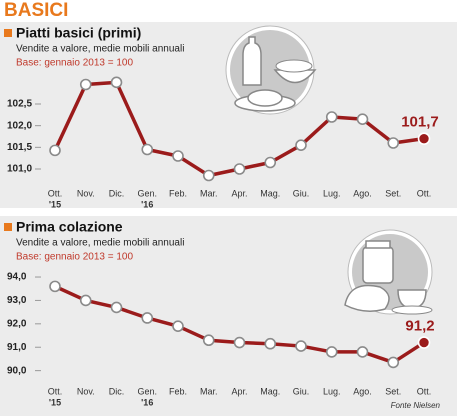 Image resolution: width=457 pixels, height=416 pixels. I want to click on y-tick-label: 102,5, so click(19, 104).